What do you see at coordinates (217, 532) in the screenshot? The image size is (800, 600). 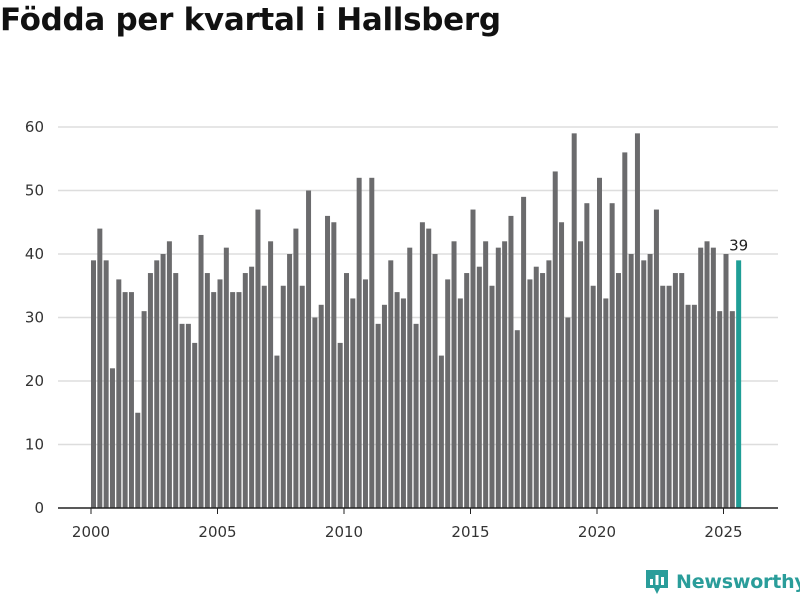 I see `x-tick-label: 2005` at bounding box center [217, 532].